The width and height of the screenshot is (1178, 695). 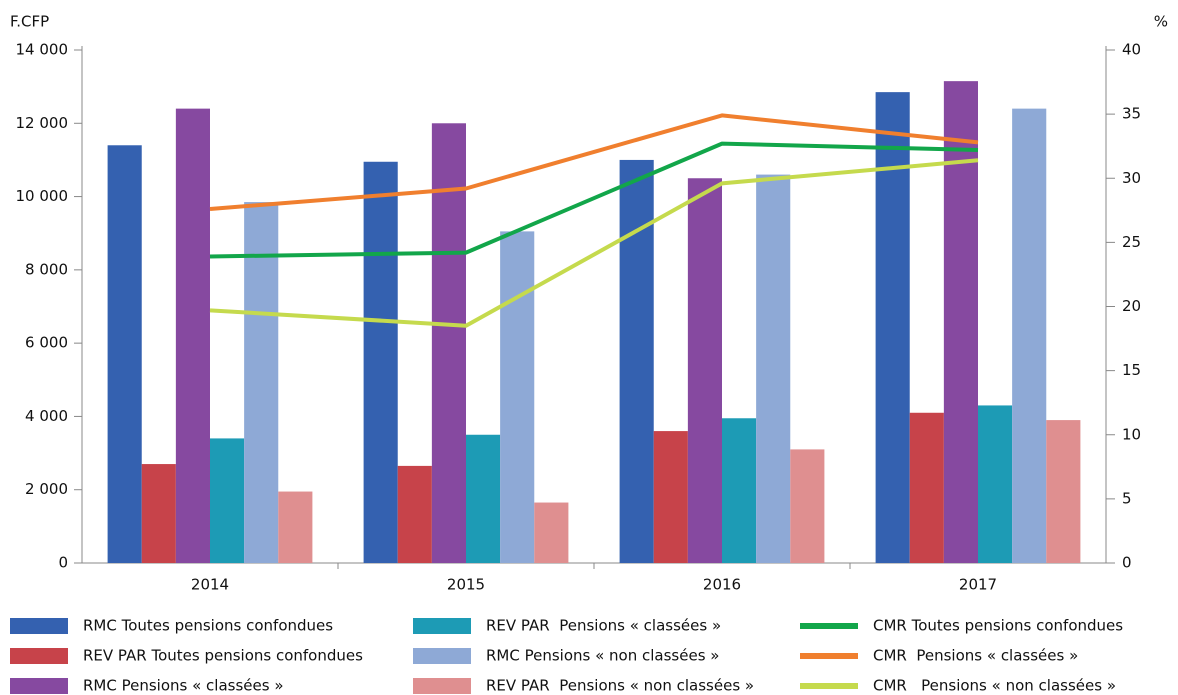 I want to click on legend-label: CMR Pensions « non classées », so click(x=994, y=686).